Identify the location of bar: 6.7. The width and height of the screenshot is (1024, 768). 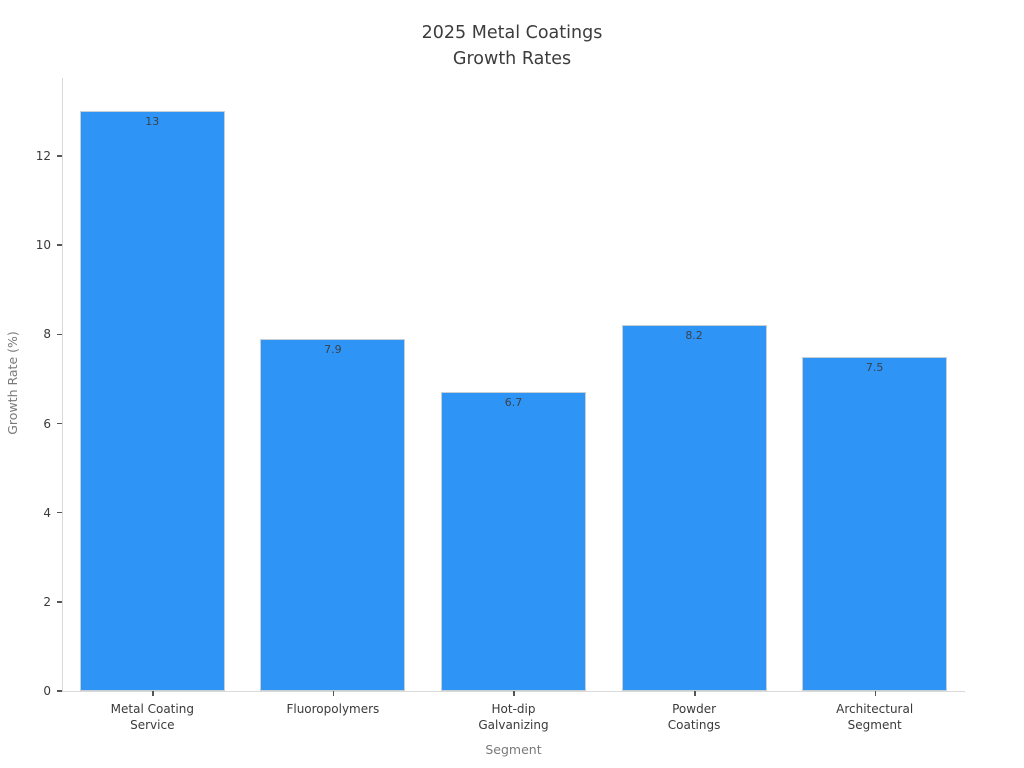
(513, 541).